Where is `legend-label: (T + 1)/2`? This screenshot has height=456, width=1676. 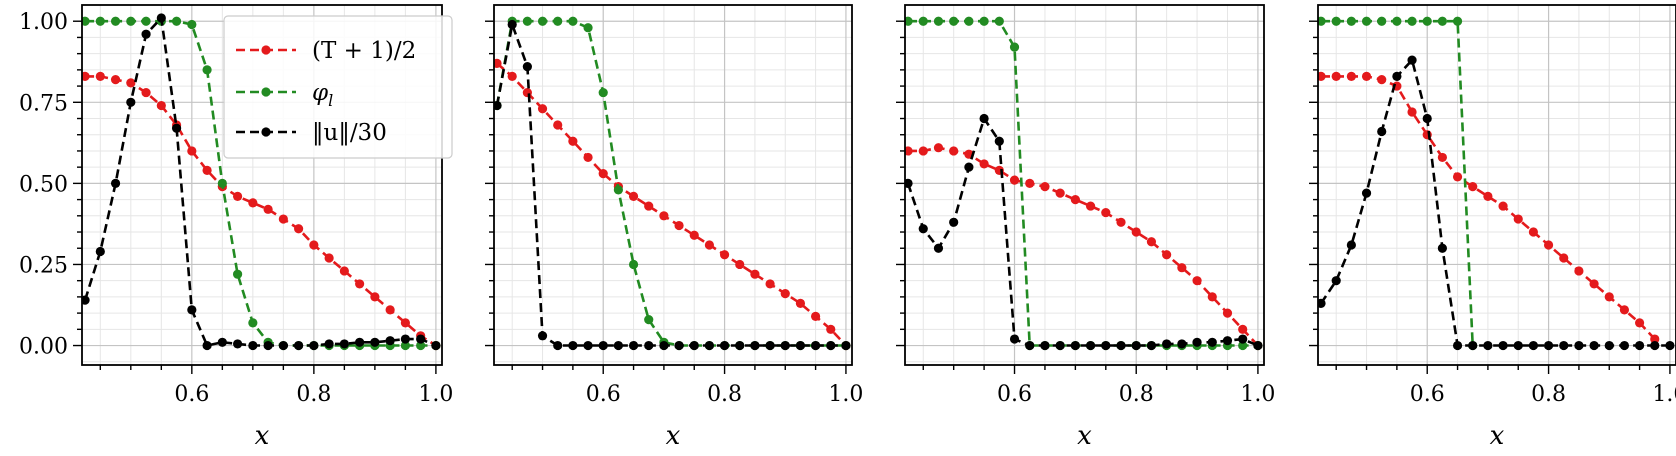
legend-label: (T + 1)/2 is located at coordinates (364, 51).